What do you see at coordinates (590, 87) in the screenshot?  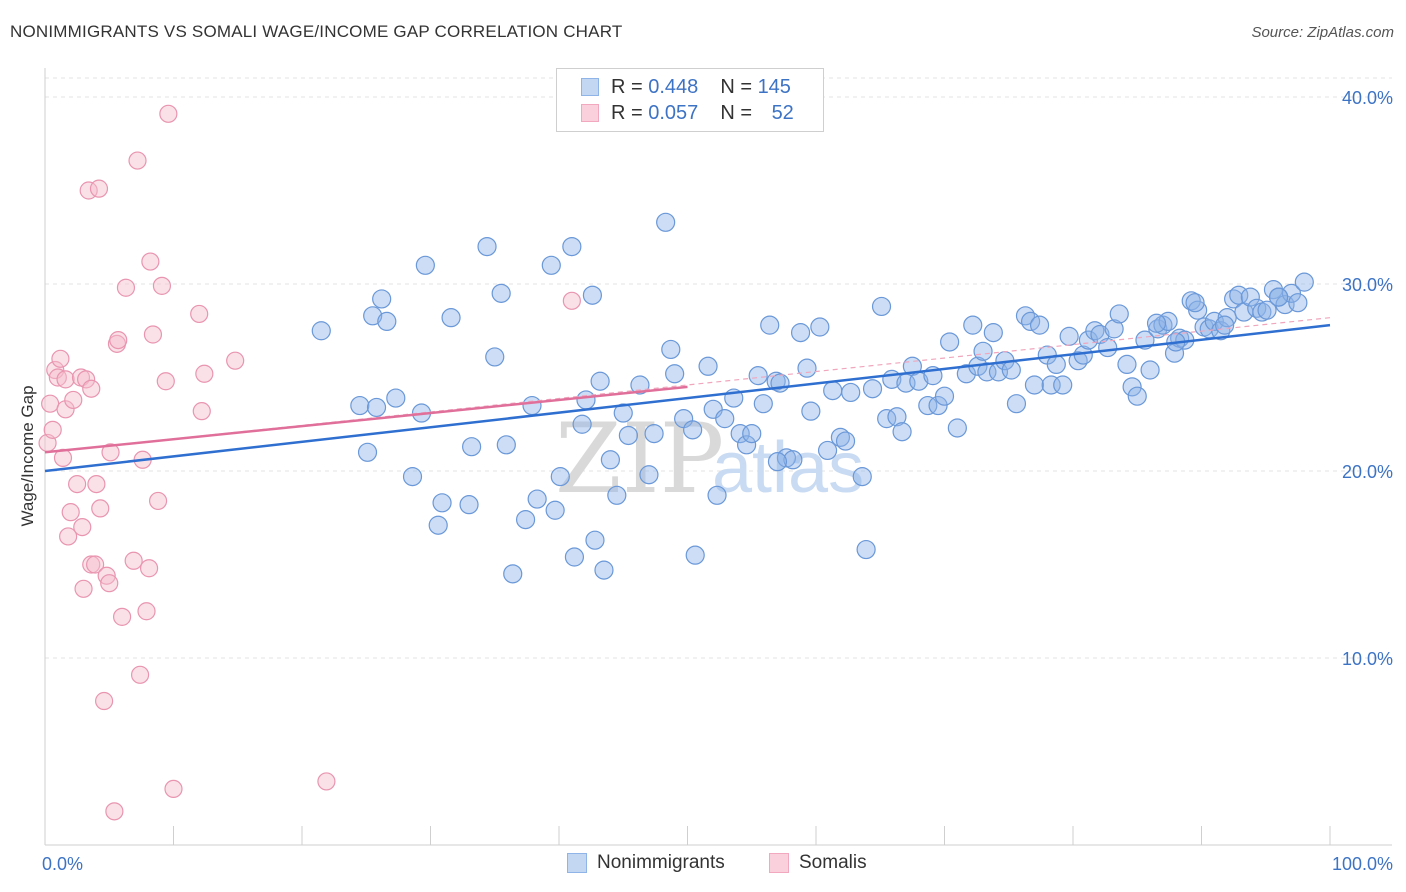 I see `legend-swatch-nonimmigrants` at bounding box center [590, 87].